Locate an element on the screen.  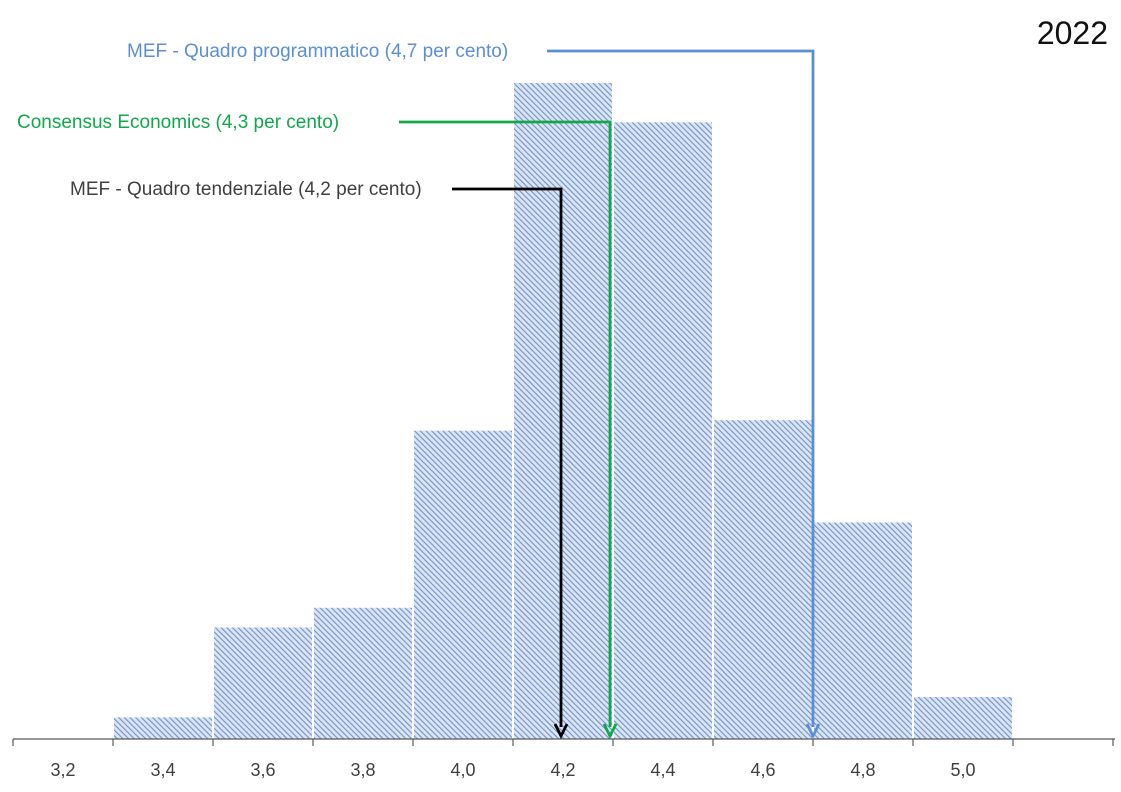
x-tick-label: 4,2 is located at coordinates (562, 770).